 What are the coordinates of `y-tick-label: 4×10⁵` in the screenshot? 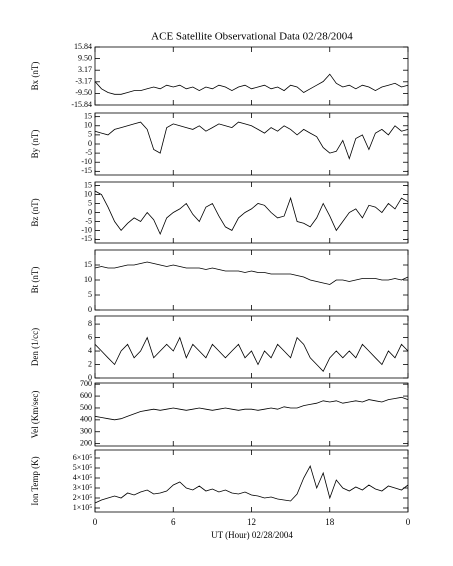 It's located at (83, 477).